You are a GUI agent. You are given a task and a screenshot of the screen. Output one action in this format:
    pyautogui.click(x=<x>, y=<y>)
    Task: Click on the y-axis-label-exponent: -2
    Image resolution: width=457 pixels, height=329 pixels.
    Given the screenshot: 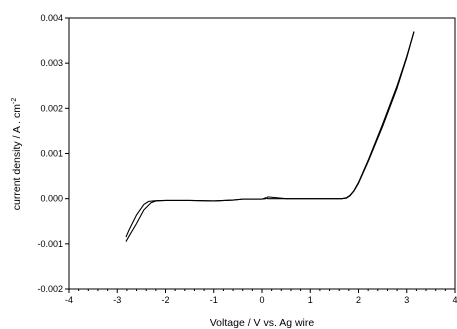 What is the action you would take?
    pyautogui.click(x=14, y=101)
    